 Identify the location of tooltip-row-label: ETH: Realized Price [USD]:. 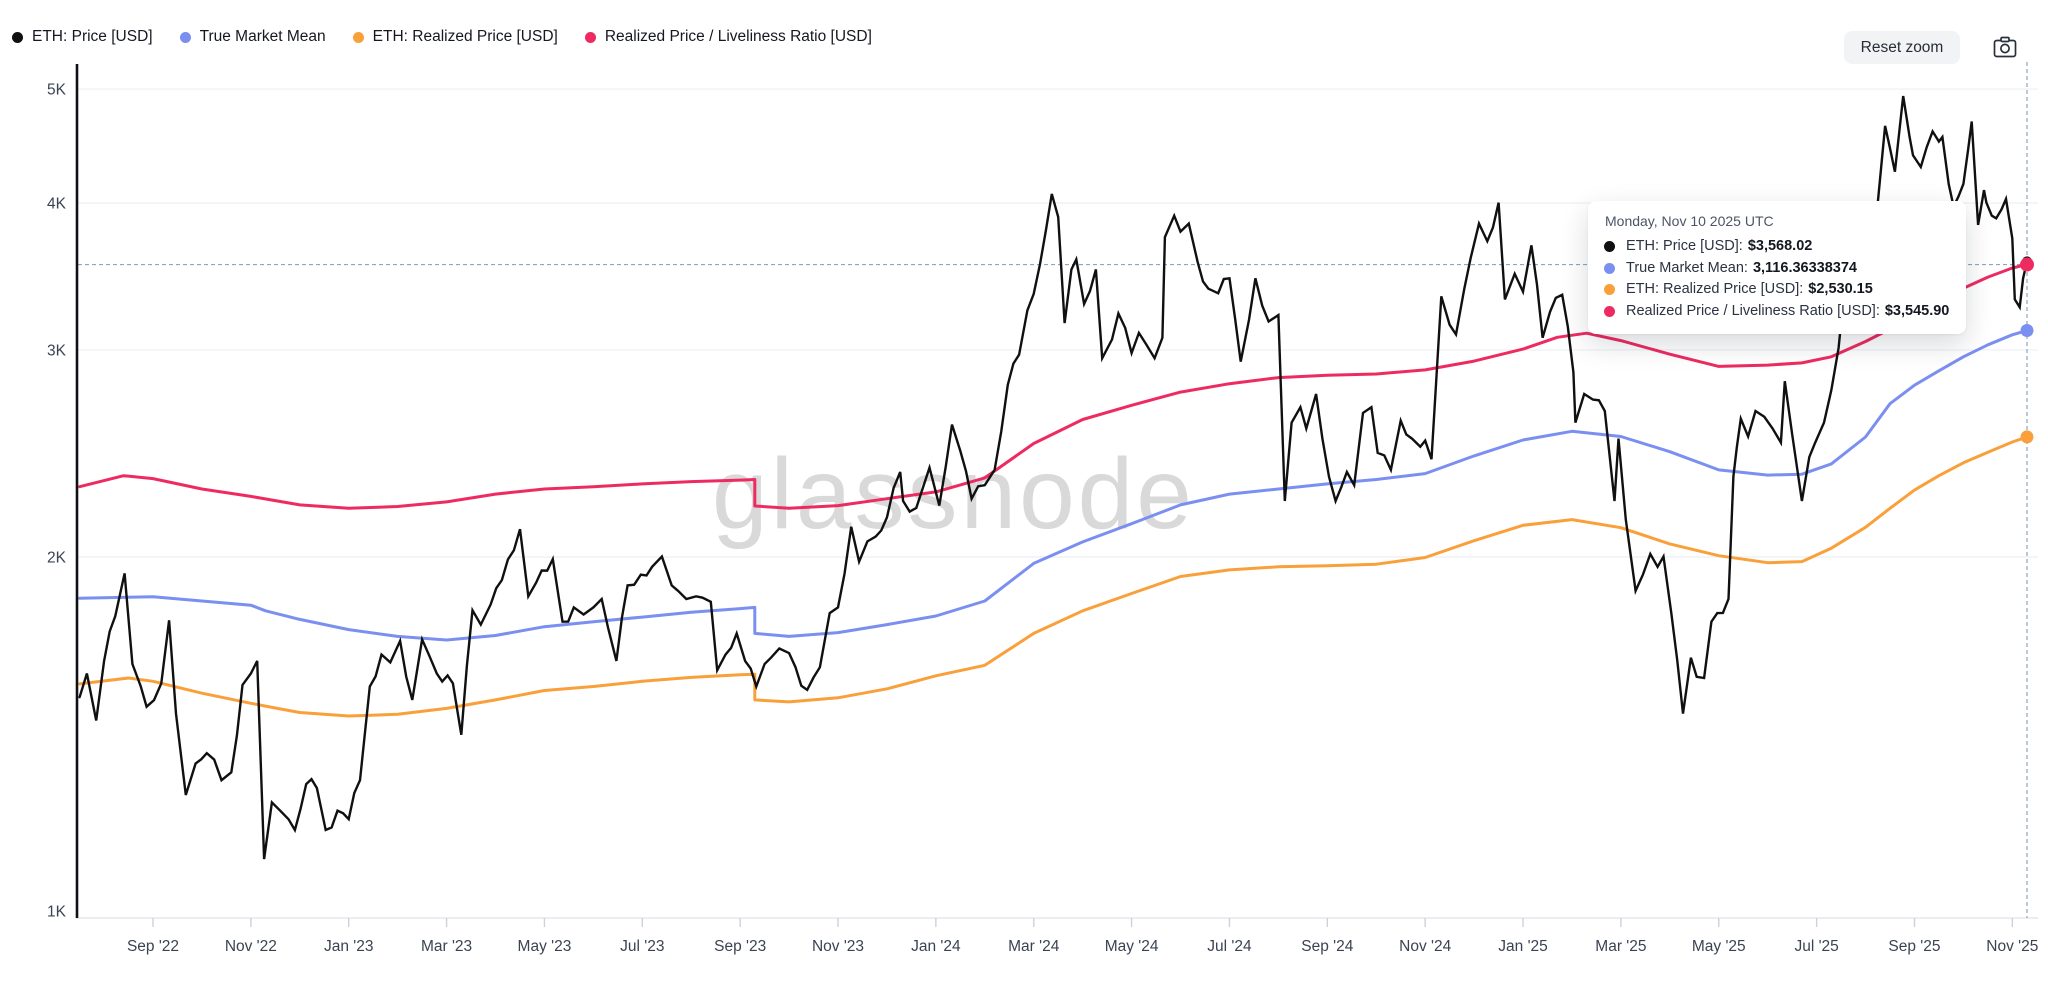
(1715, 289).